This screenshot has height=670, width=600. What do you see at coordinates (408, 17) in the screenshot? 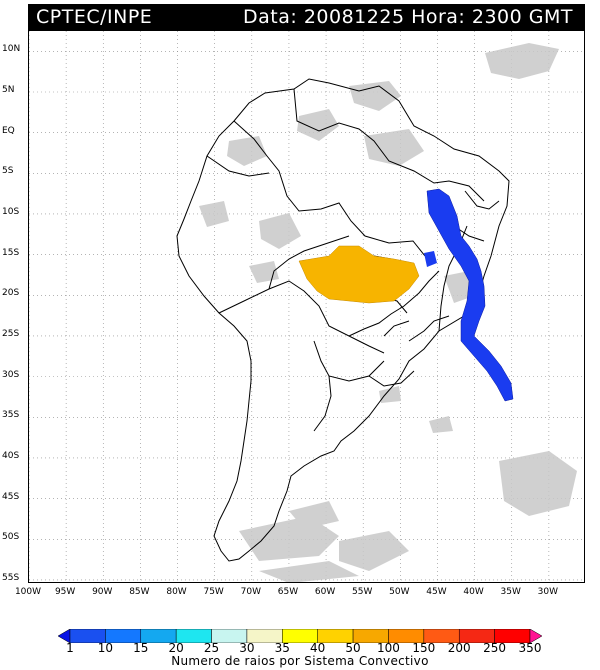
I see `datetime-label: Data: 20081225 Hora: 2300 GMT` at bounding box center [408, 17].